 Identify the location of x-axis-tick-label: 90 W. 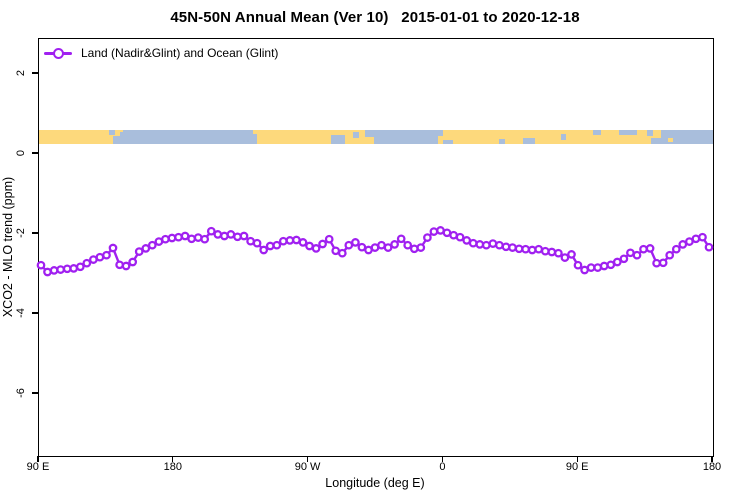
(307, 467).